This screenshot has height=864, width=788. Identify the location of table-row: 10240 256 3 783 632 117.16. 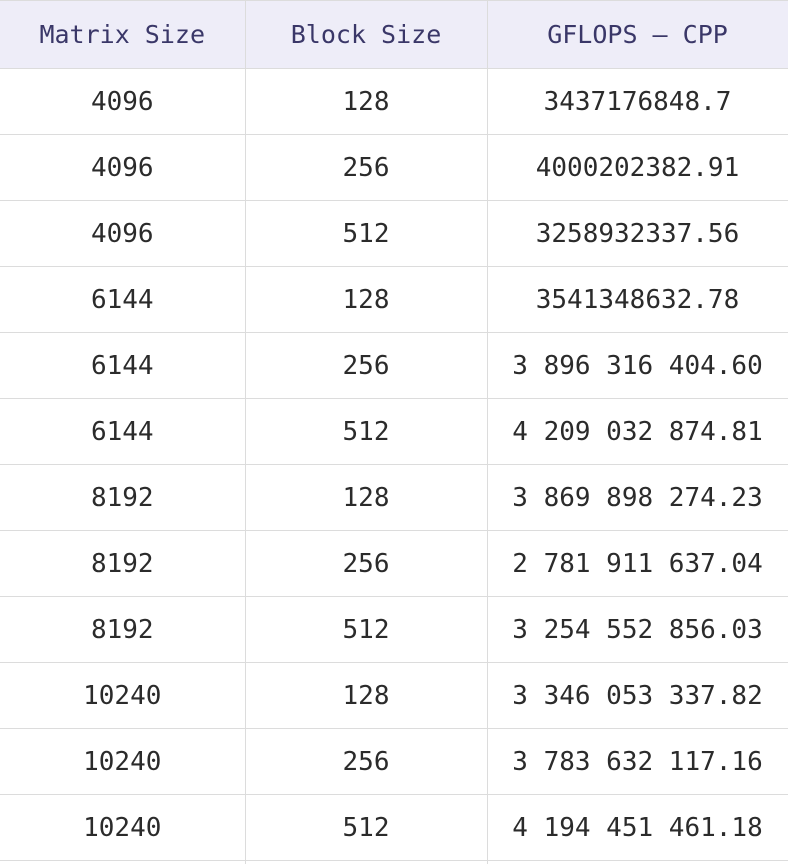
(394, 761).